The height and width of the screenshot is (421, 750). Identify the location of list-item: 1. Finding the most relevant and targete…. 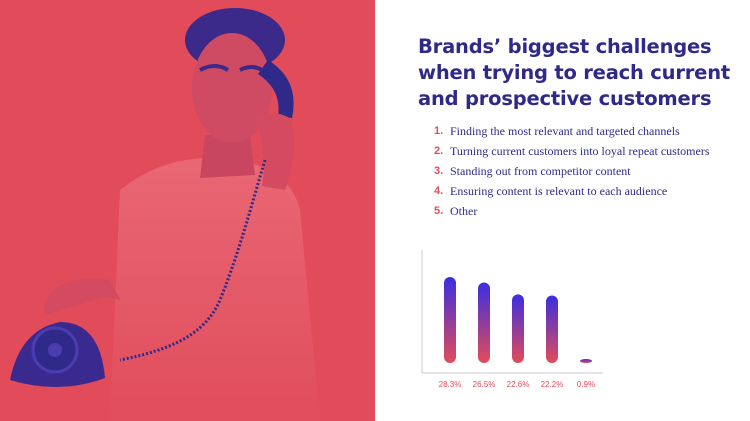
(577, 131).